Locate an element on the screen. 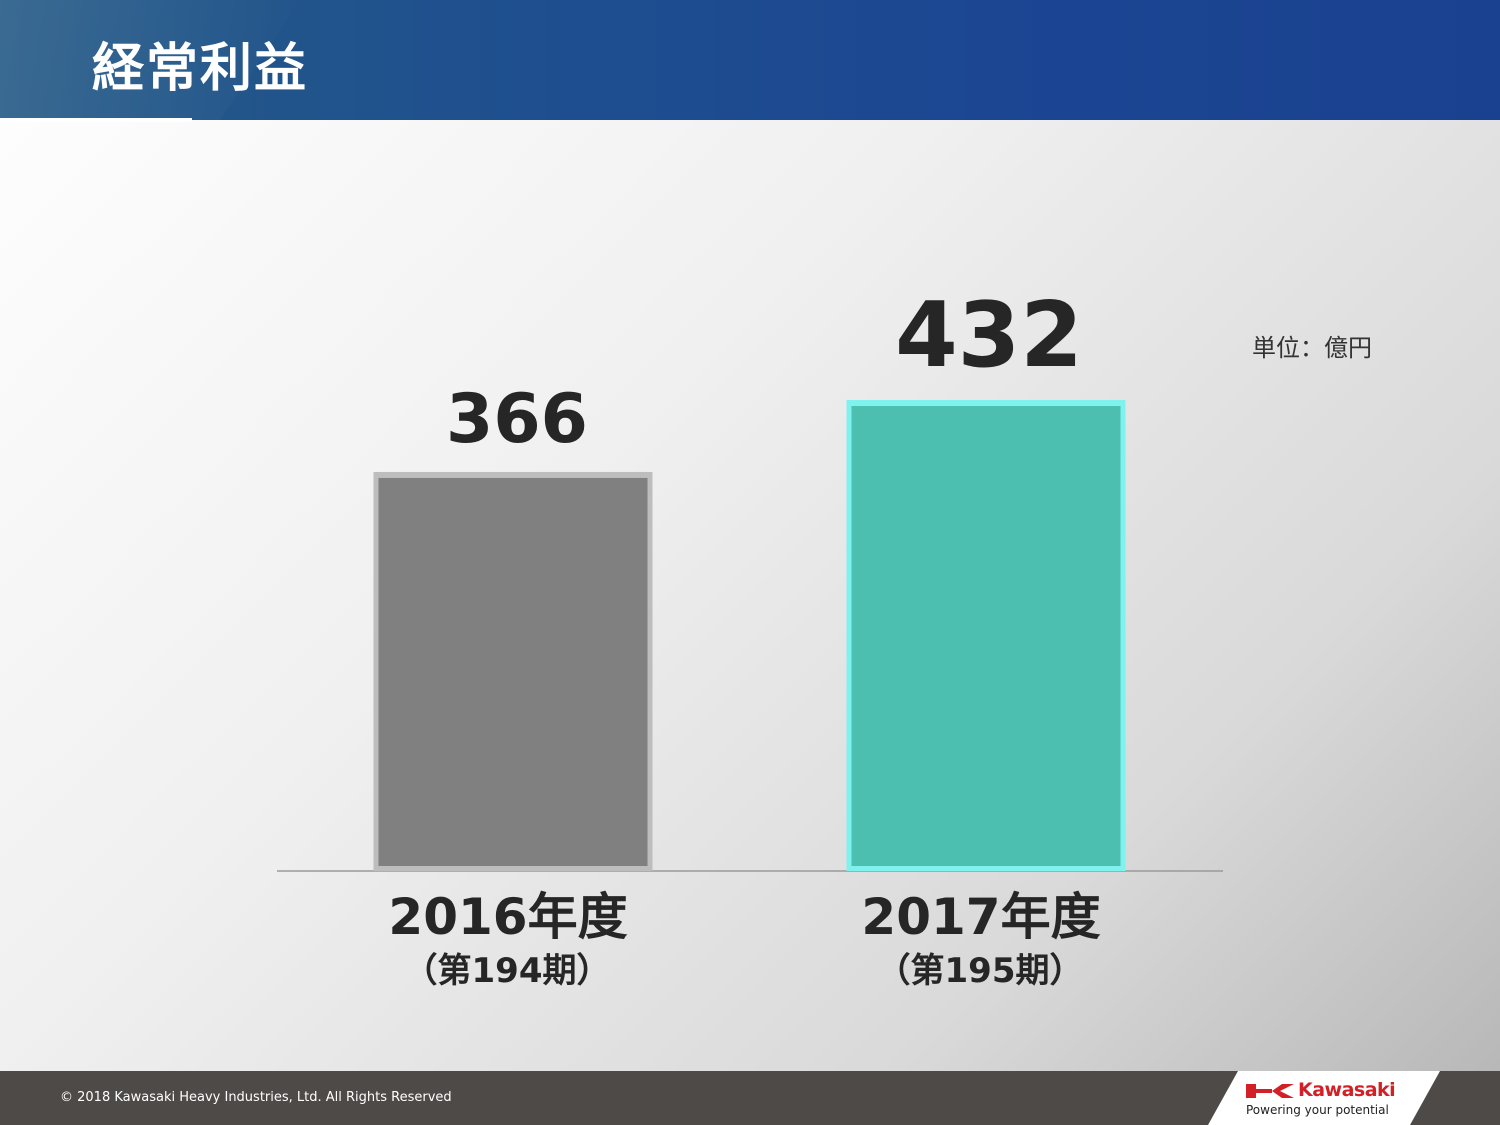 The image size is (1500, 1125). header-bar: 経常利益 is located at coordinates (750, 60).